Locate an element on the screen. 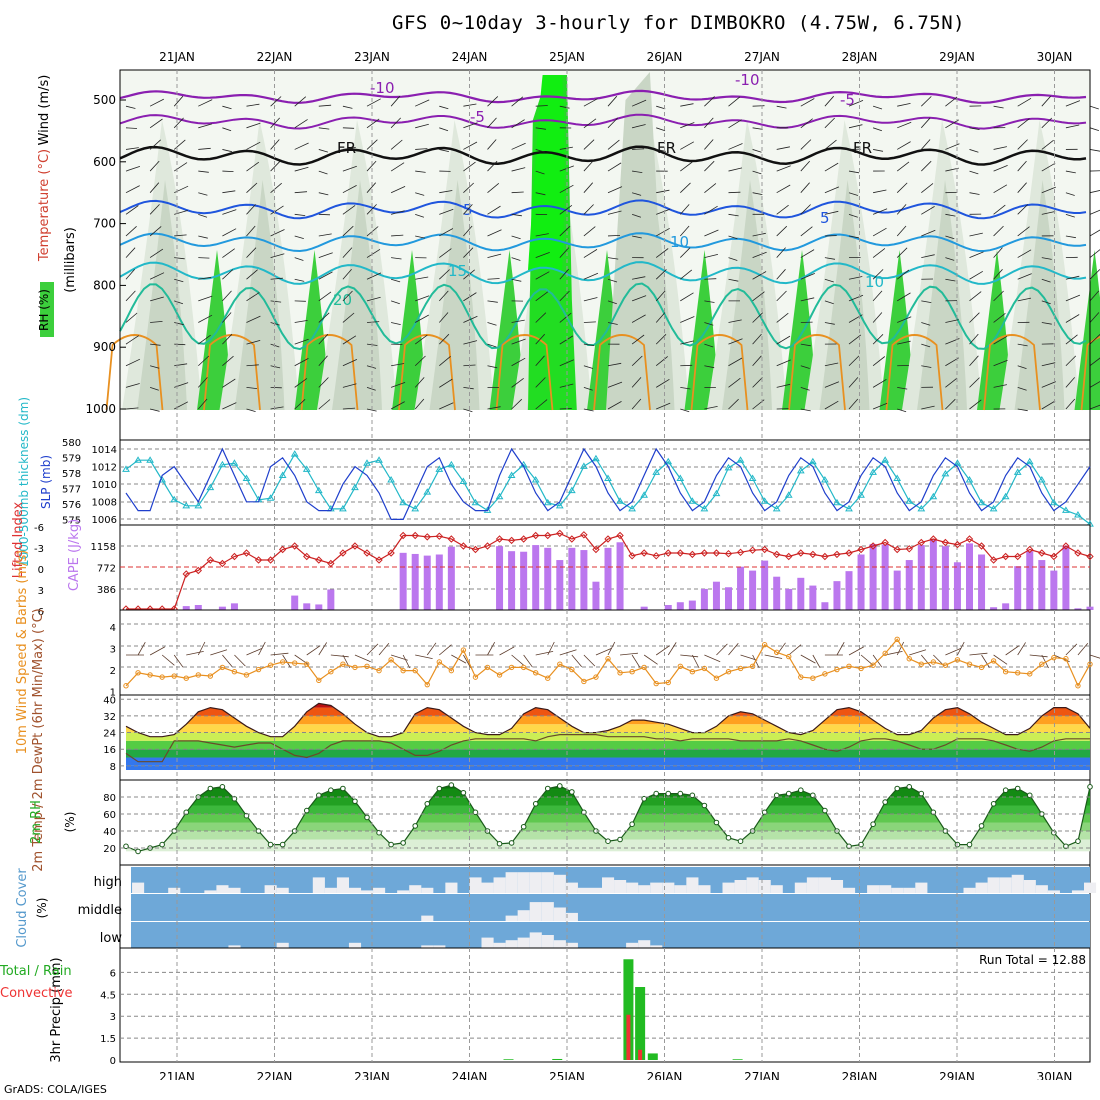 The width and height of the screenshot is (1100, 1100). contour-label: 5 is located at coordinates (825, 218).